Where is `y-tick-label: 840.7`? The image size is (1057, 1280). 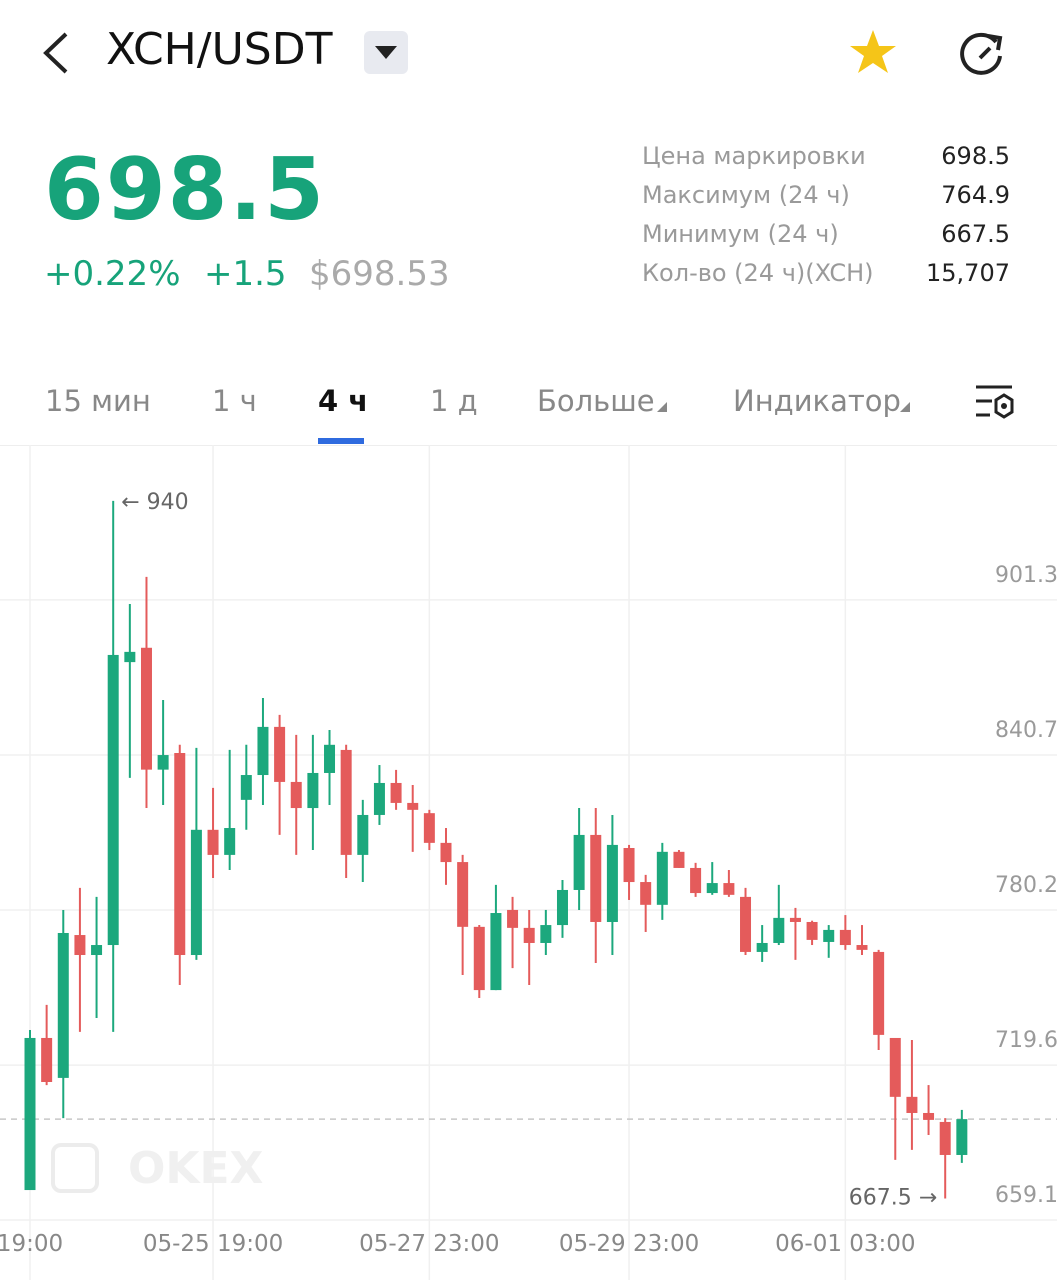
y-tick-label: 840.7 is located at coordinates (1026, 730).